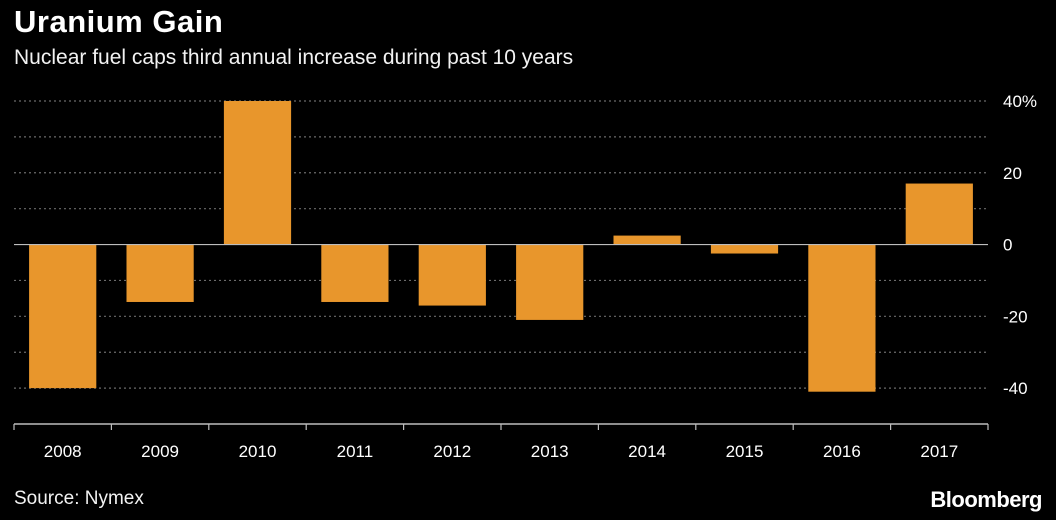 The width and height of the screenshot is (1056, 520). What do you see at coordinates (452, 451) in the screenshot?
I see `x-tick-label: 2012` at bounding box center [452, 451].